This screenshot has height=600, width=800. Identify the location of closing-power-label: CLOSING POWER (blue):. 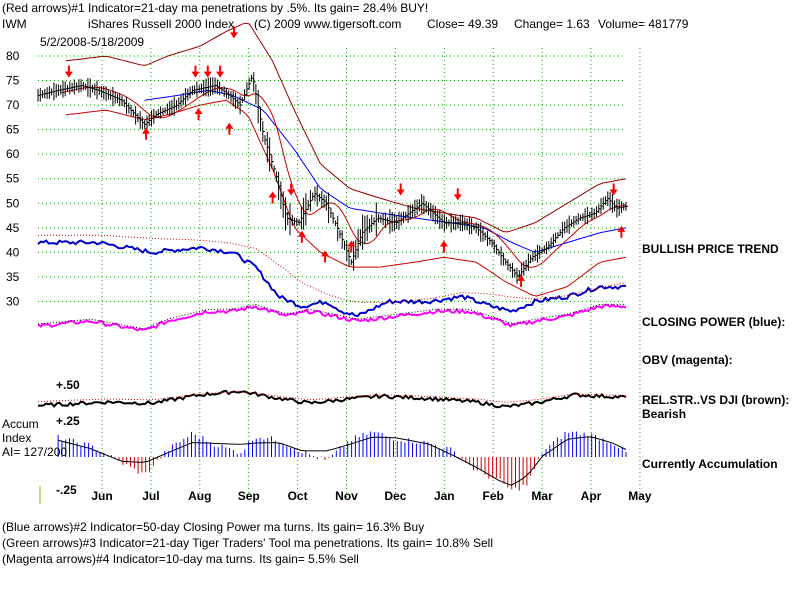
(713, 322).